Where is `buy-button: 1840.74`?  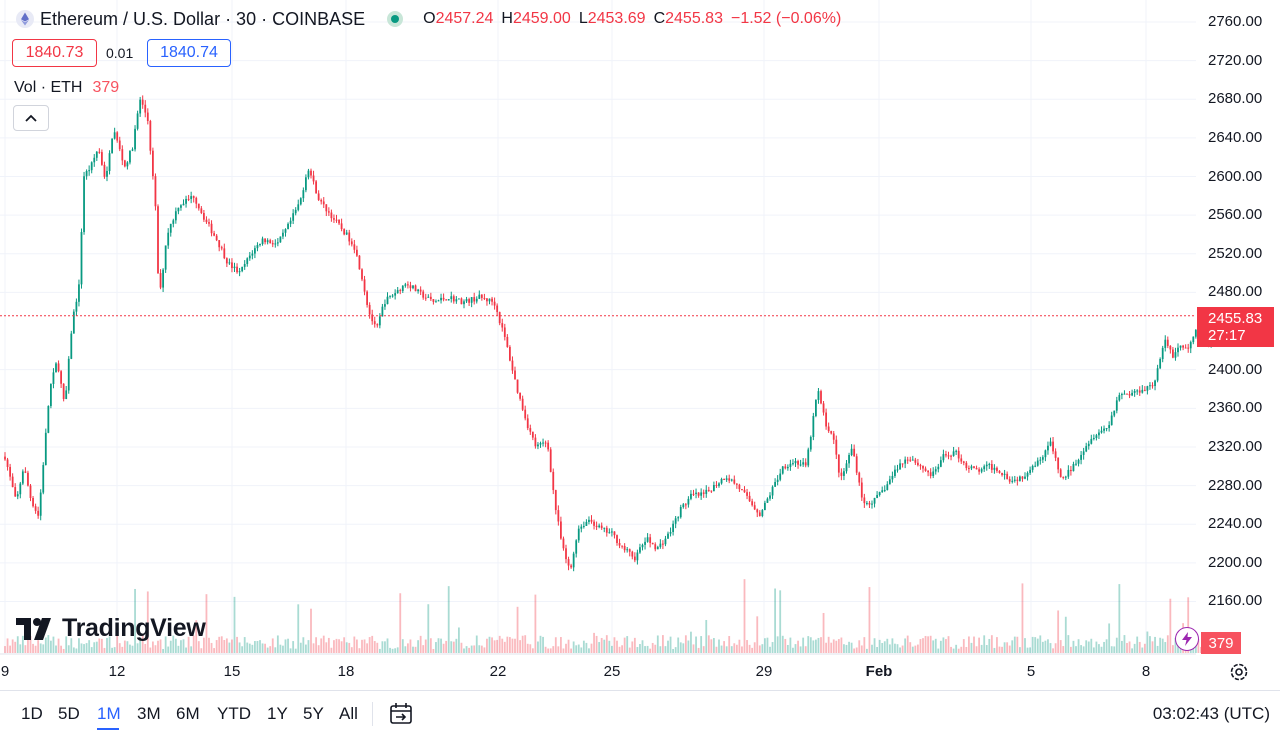
buy-button: 1840.74 is located at coordinates (189, 53).